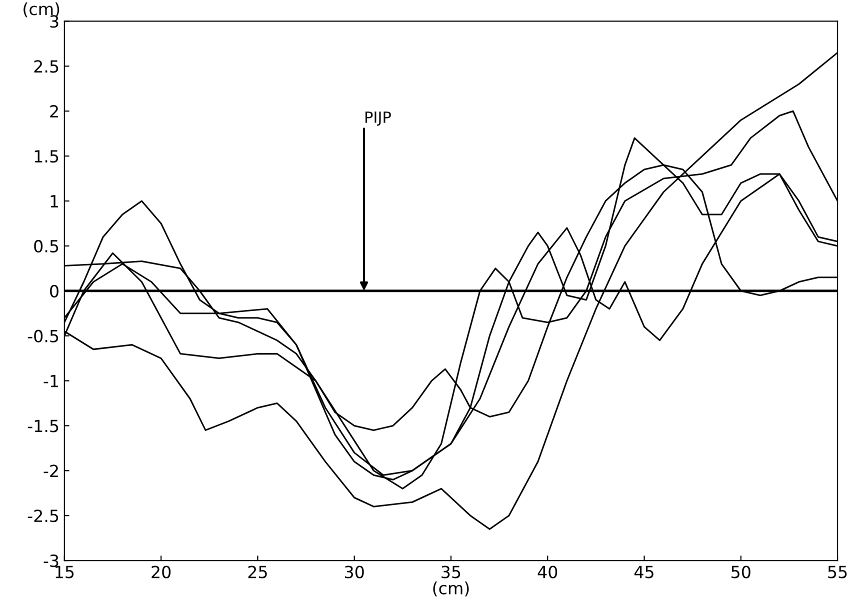 Image resolution: width=859 pixels, height=606 pixels. I want to click on x-tick-label: 25, so click(257, 572).